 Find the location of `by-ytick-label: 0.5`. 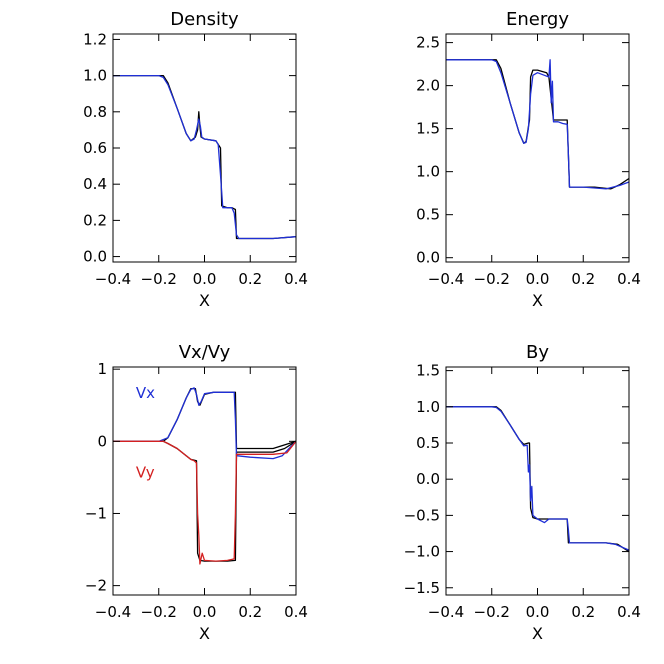

by-ytick-label: 0.5 is located at coordinates (428, 443).